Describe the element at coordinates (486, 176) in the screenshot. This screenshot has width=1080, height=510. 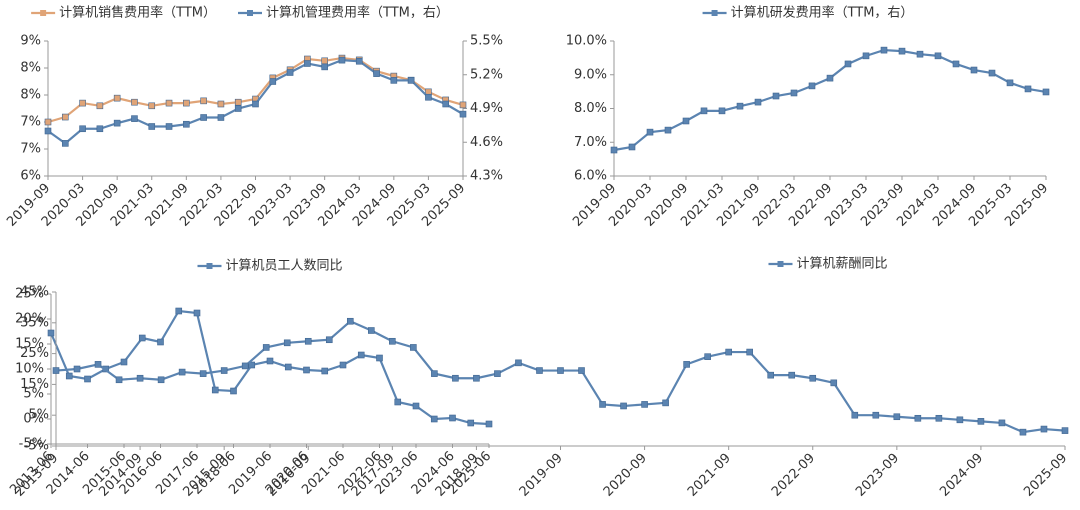
I see `y2-tick-label: 4.3%` at that location.